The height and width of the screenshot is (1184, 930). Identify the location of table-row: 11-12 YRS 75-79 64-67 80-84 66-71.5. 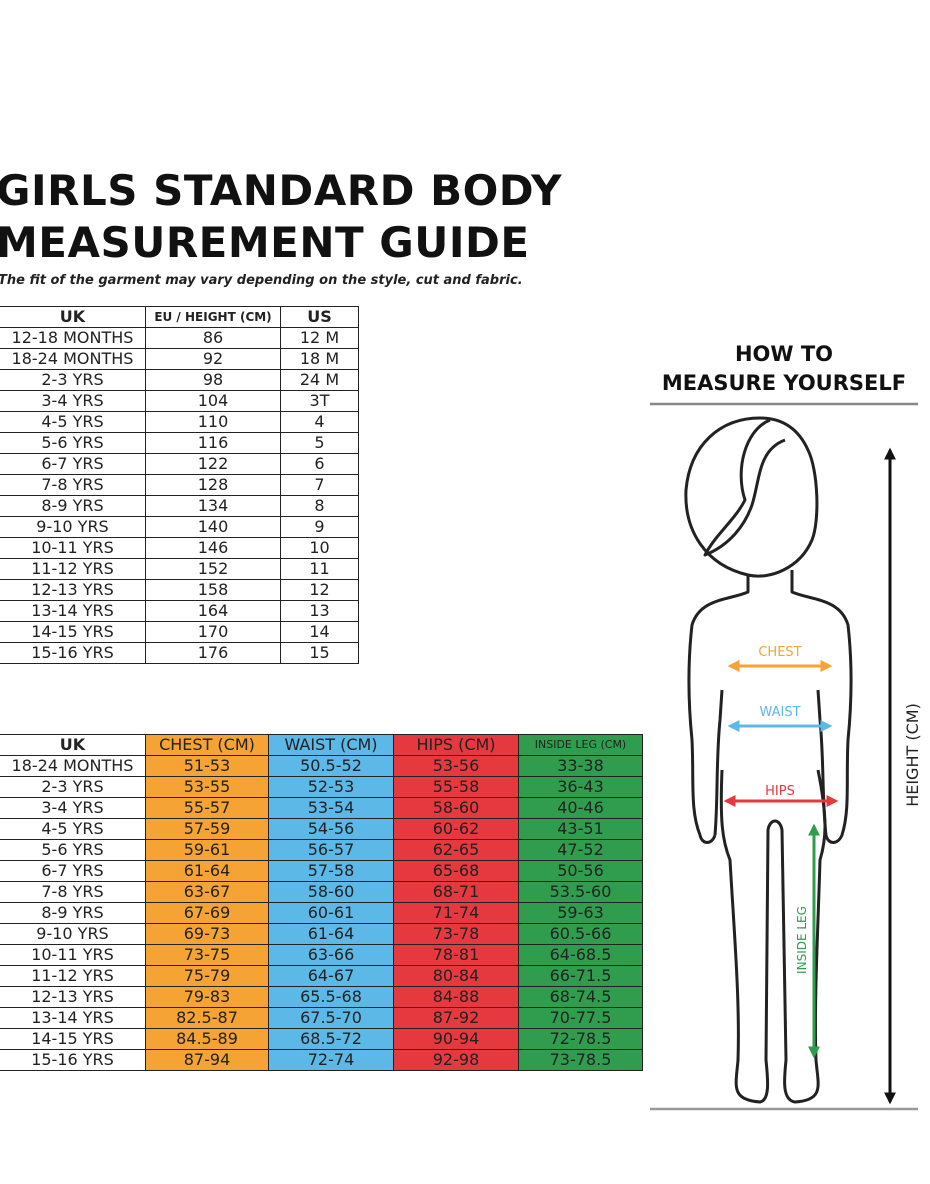
(321, 976).